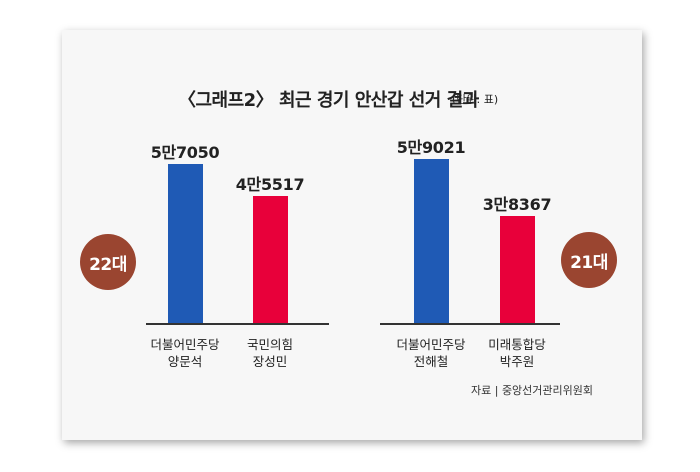 Image resolution: width=700 pixels, height=472 pixels. I want to click on candidate-label-jang: 국민의힘 장성민, so click(270, 353).